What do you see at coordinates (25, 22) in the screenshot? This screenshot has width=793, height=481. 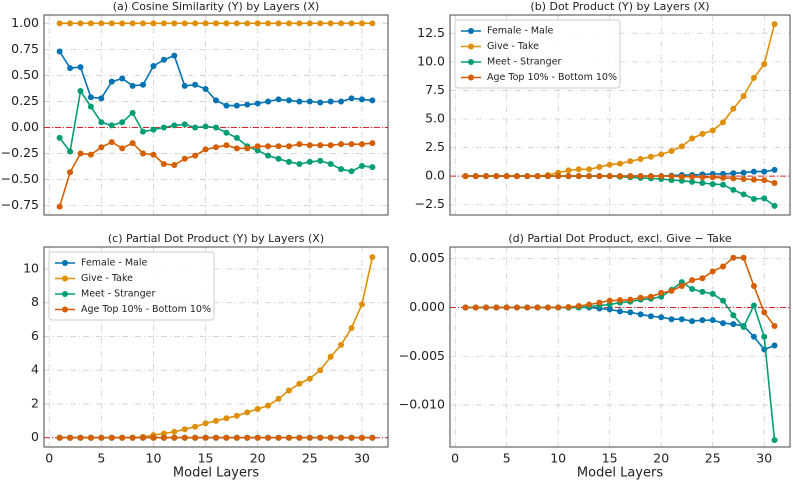 I see `y-tick-label: 1.00` at bounding box center [25, 22].